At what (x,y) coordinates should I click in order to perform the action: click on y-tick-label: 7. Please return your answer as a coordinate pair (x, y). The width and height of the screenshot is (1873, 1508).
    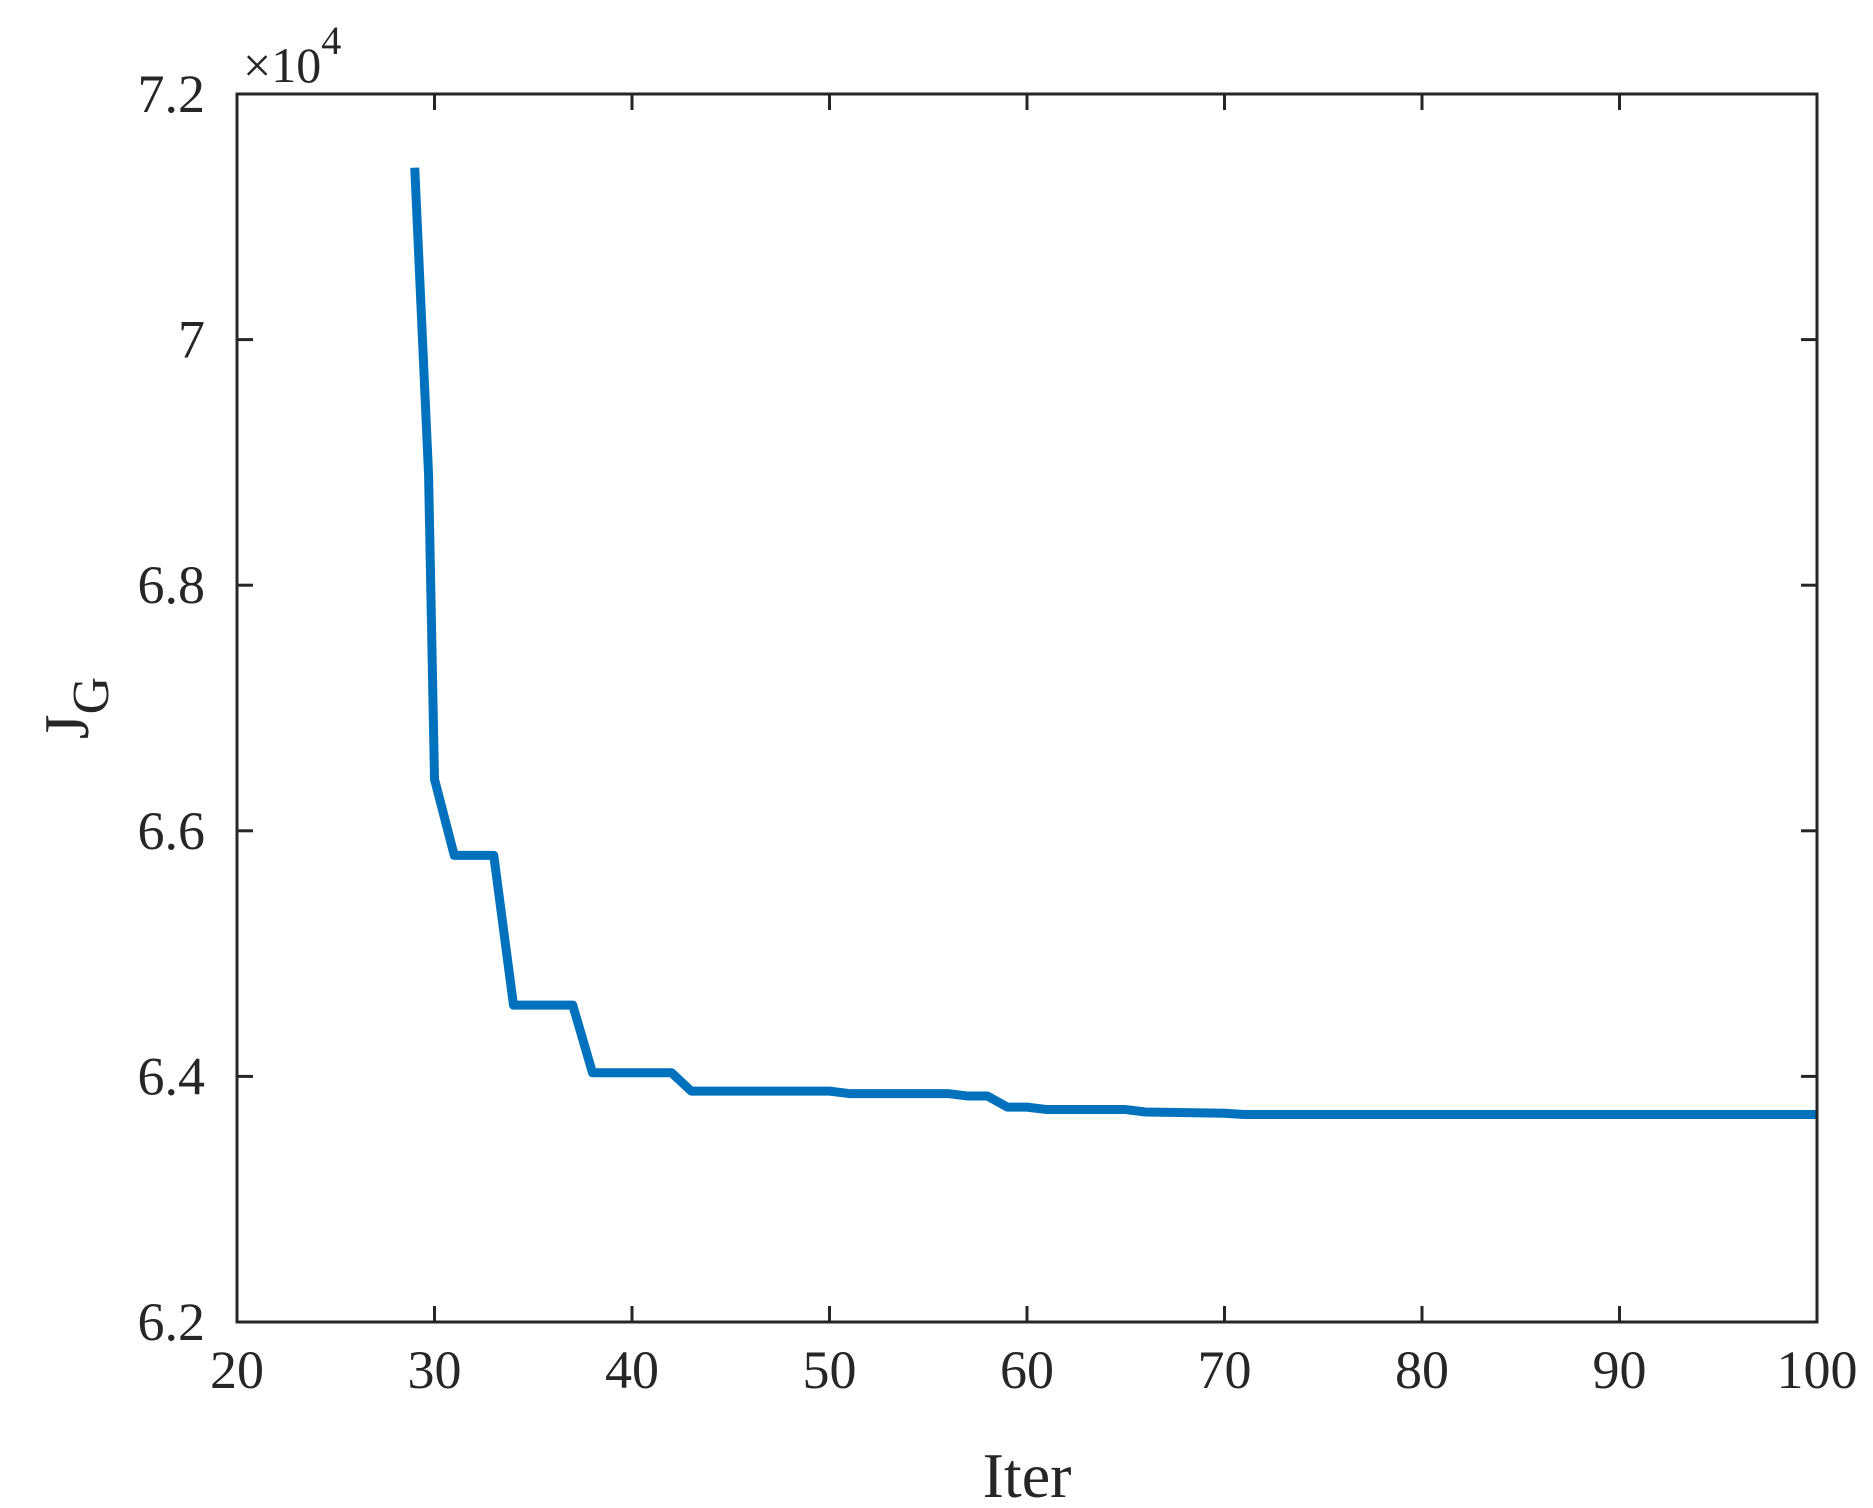
    Looking at the image, I should click on (191, 340).